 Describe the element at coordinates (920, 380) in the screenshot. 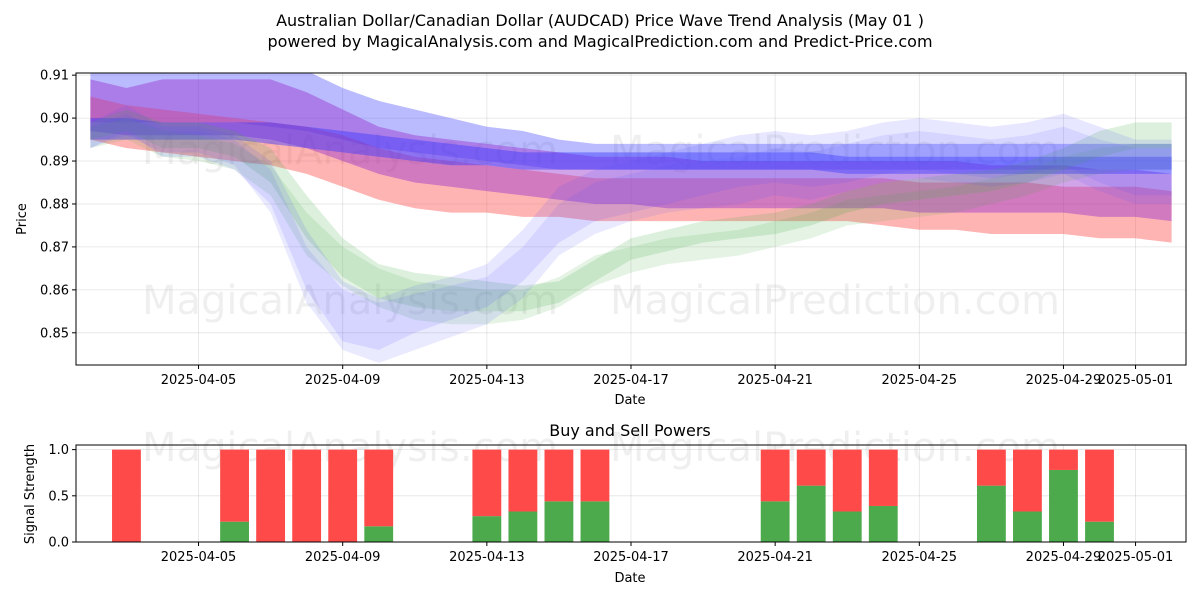

I see `top-x-tick-label: 2025-04-25` at that location.